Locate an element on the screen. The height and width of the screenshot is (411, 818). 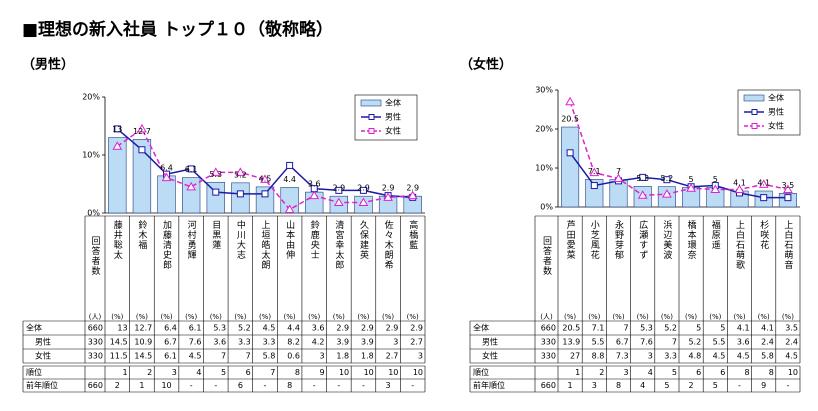
table-cell: 7.1 is located at coordinates (598, 328).